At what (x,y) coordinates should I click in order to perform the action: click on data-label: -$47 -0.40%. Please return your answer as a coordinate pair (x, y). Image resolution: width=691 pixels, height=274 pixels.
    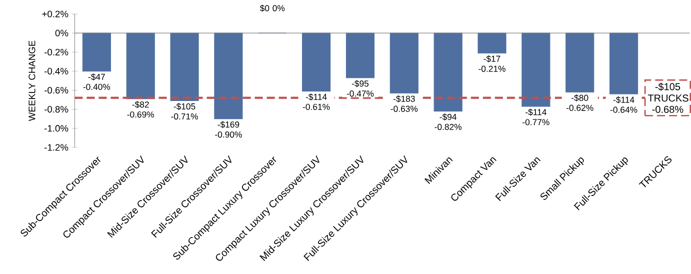
    Looking at the image, I should click on (96, 81).